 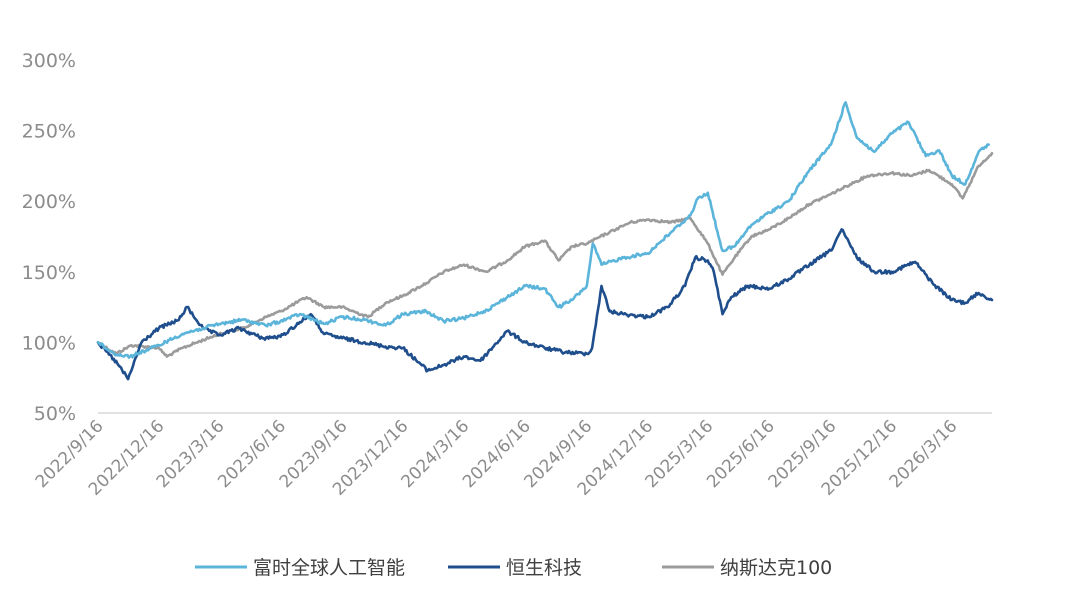 I want to click on legend-label-0: 富时全球人工智能, so click(x=329, y=568).